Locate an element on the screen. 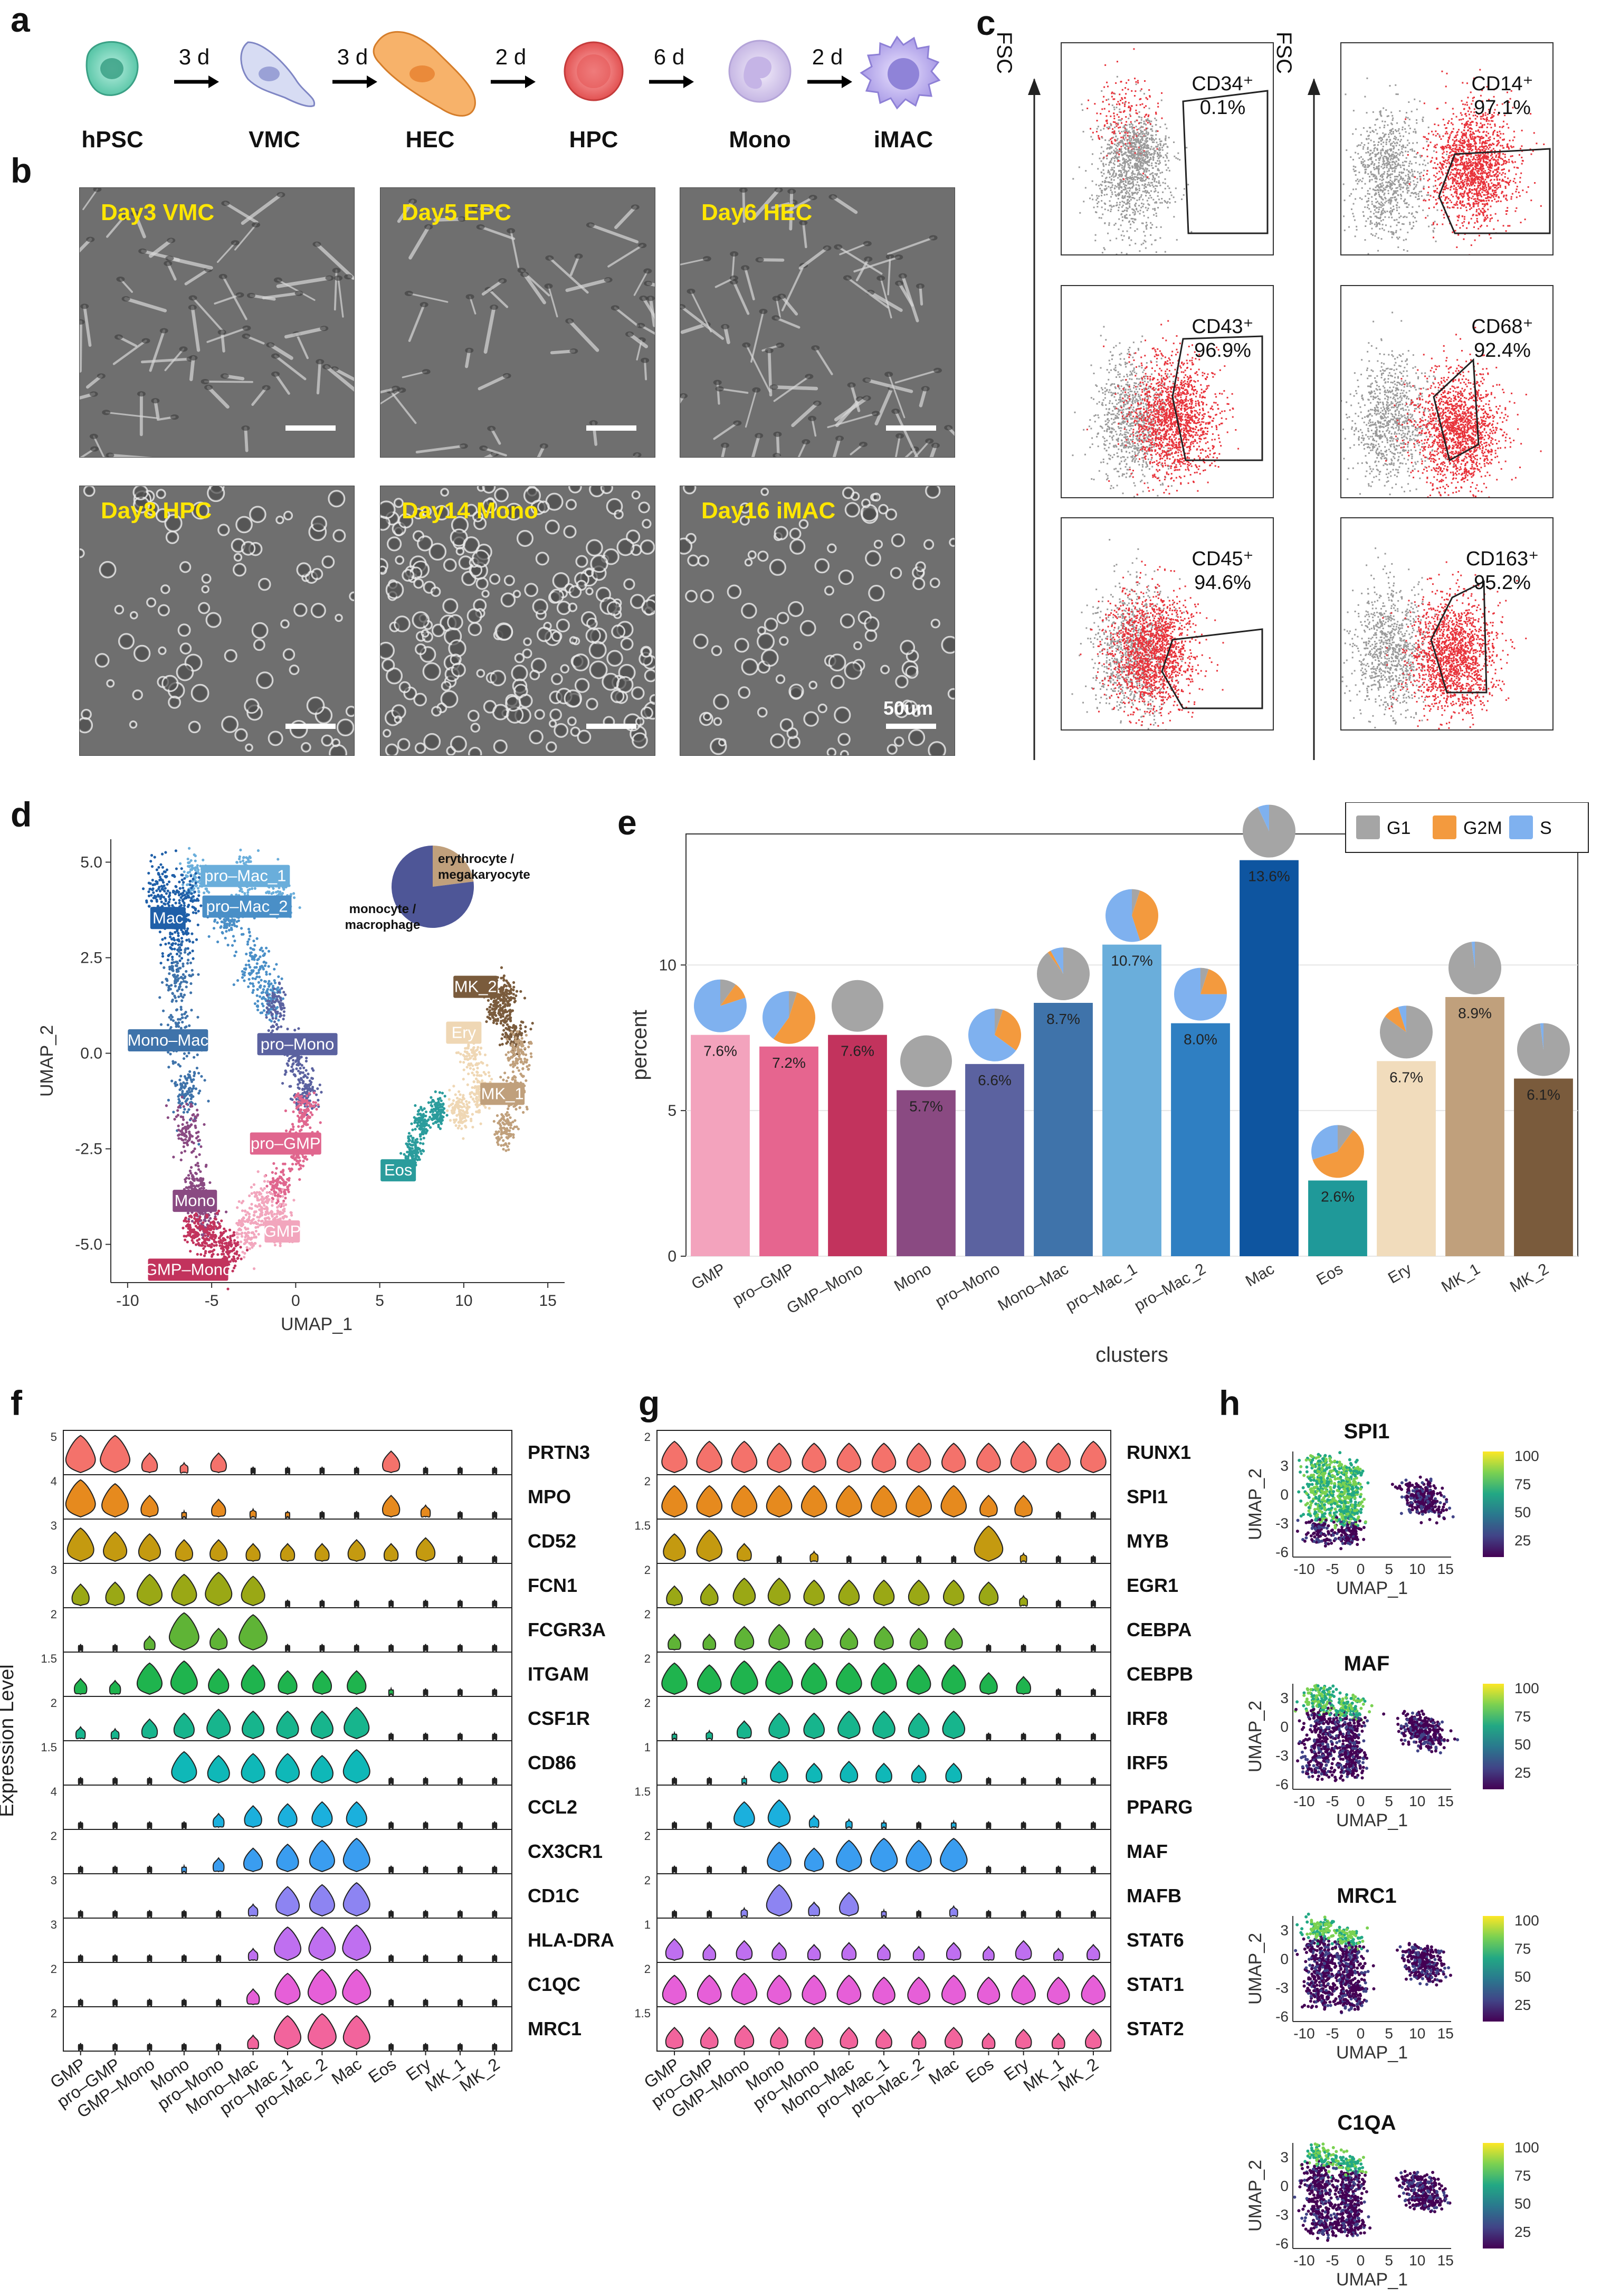 The width and height of the screenshot is (1601, 2296). umap-xlabel: UMAP_1 is located at coordinates (316, 1324).